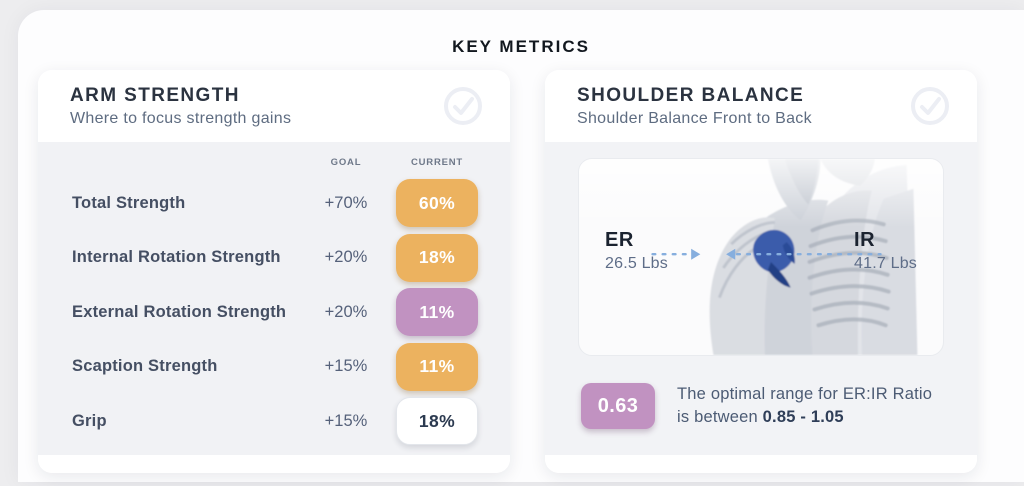 The width and height of the screenshot is (1024, 486). What do you see at coordinates (803, 417) in the screenshot?
I see `ratio-note-range: 0.85 - 1.05` at bounding box center [803, 417].